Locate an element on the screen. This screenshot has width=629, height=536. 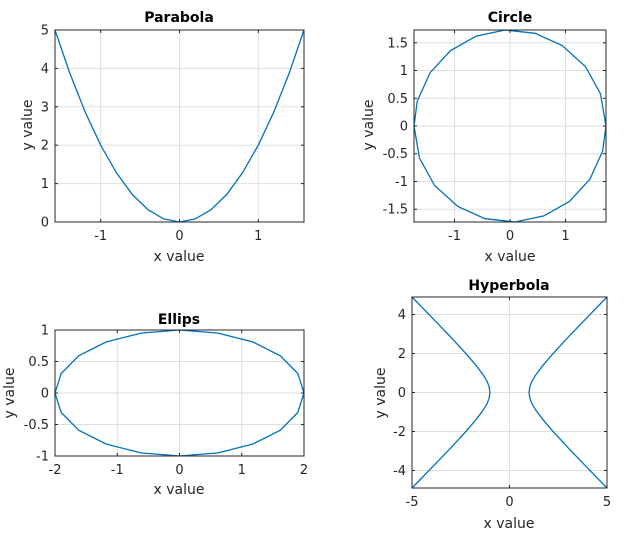
chart-title: Ellips is located at coordinates (179, 320).